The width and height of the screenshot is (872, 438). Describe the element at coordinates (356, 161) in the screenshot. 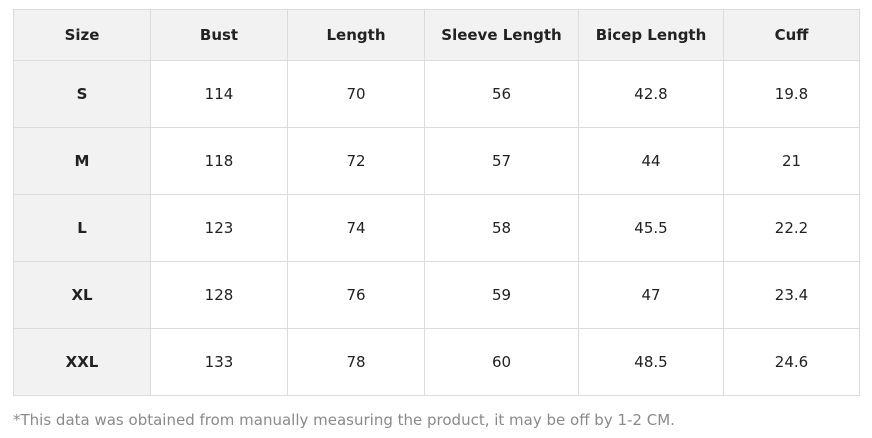

I see `measure-cell: 72` at that location.